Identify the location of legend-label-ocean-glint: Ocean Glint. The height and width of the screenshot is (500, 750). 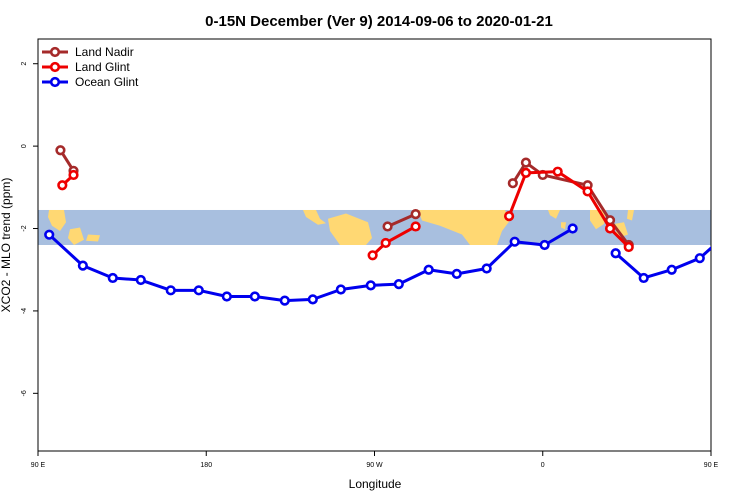
(107, 82).